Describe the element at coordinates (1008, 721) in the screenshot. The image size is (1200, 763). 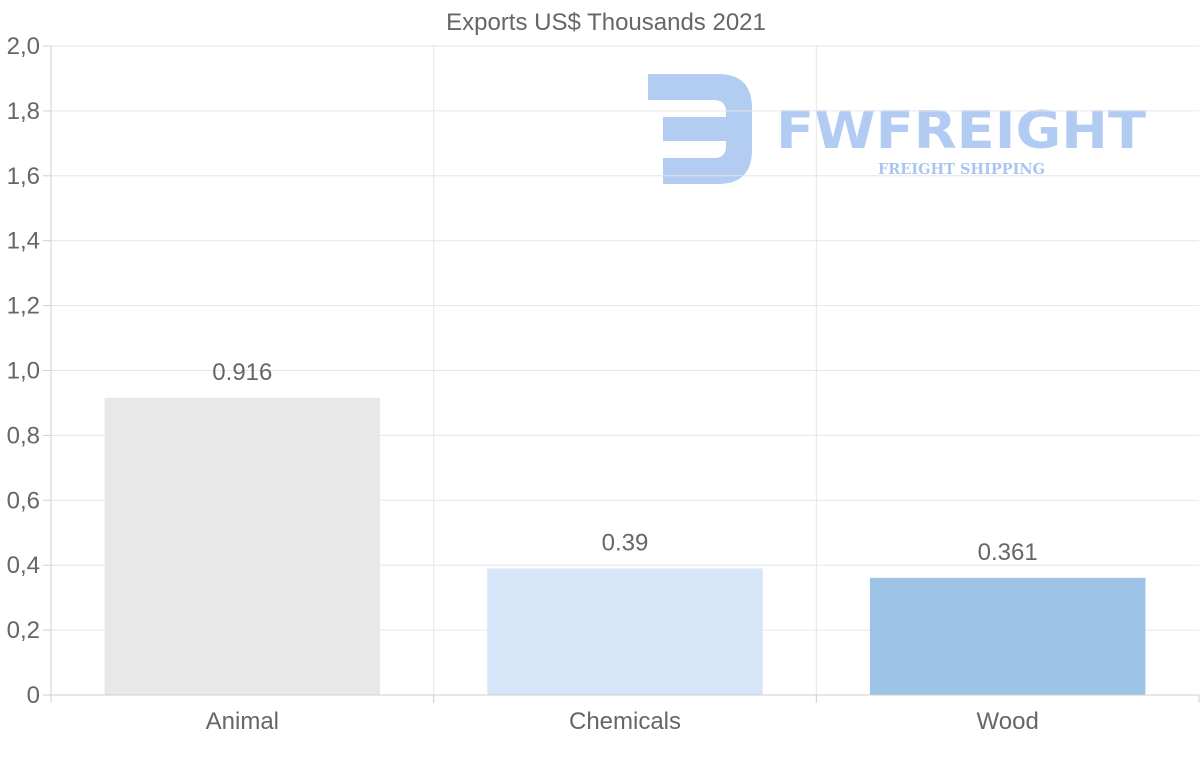
I see `x-tick-label: Wood` at that location.